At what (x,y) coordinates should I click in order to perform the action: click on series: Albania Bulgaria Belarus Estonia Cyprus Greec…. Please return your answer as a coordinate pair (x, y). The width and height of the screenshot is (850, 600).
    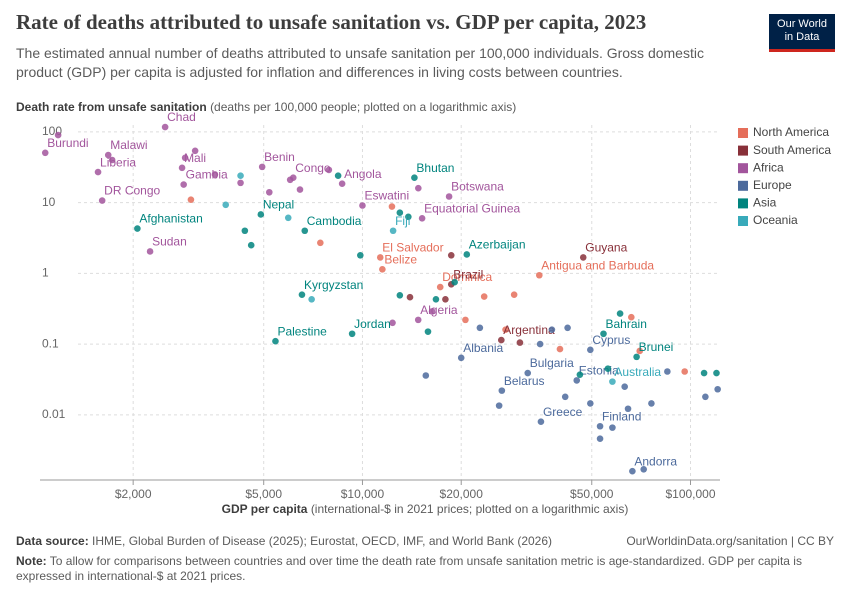
    Looking at the image, I should click on (571, 399).